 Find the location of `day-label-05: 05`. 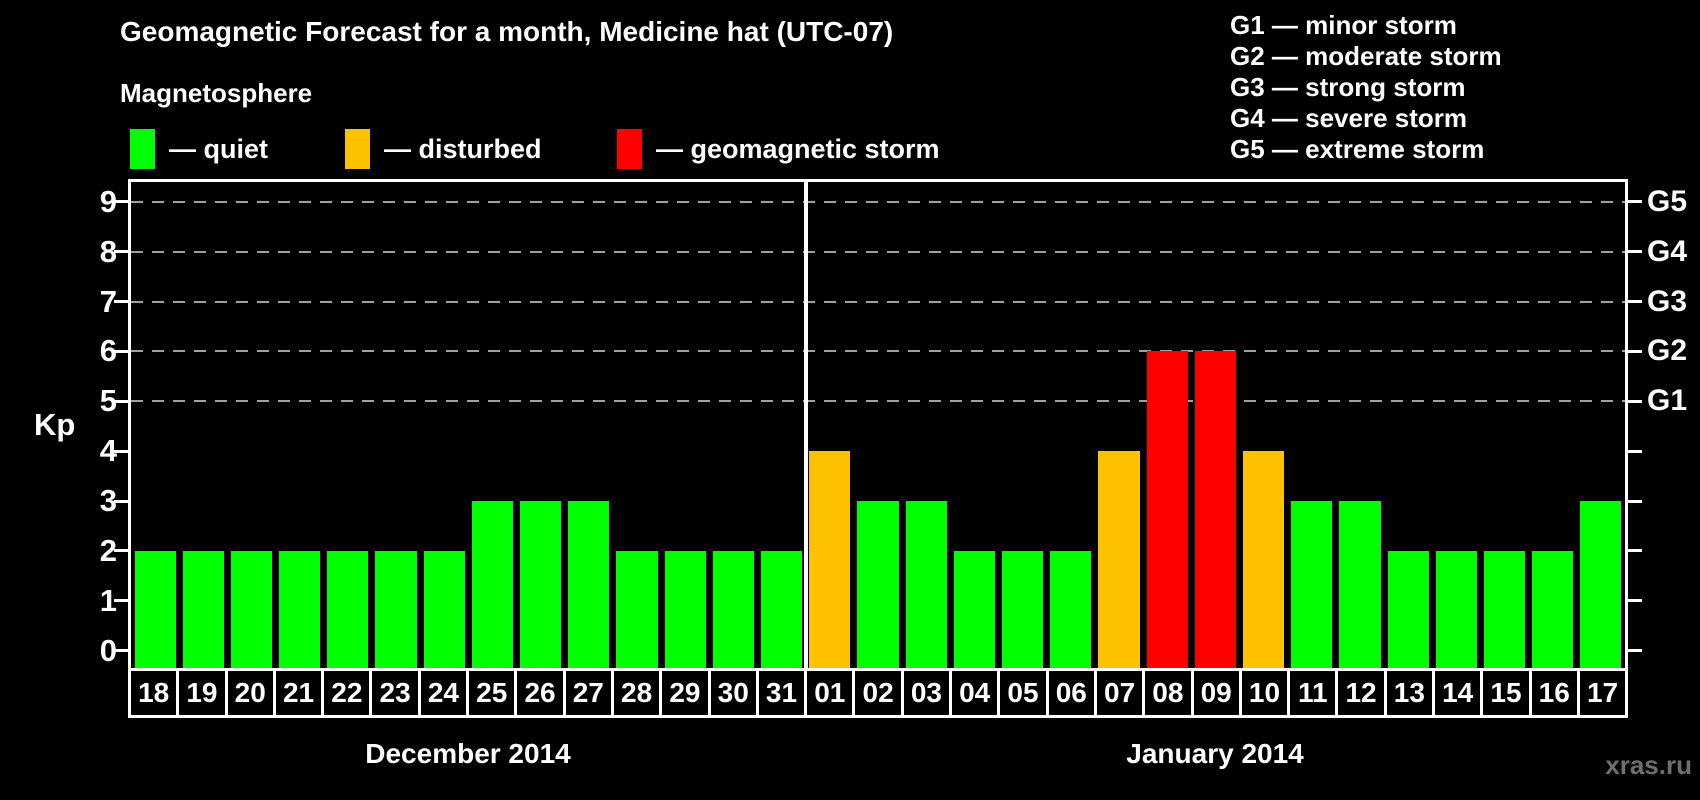

day-label-05: 05 is located at coordinates (1024, 693).